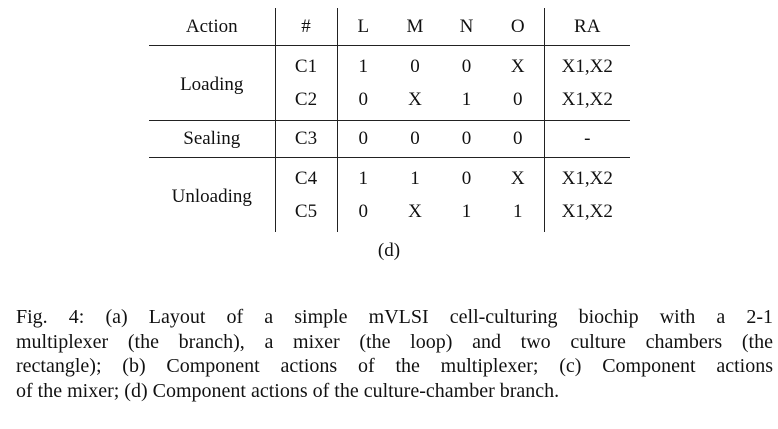 This screenshot has height=429, width=778. I want to click on header-l: L, so click(363, 27).